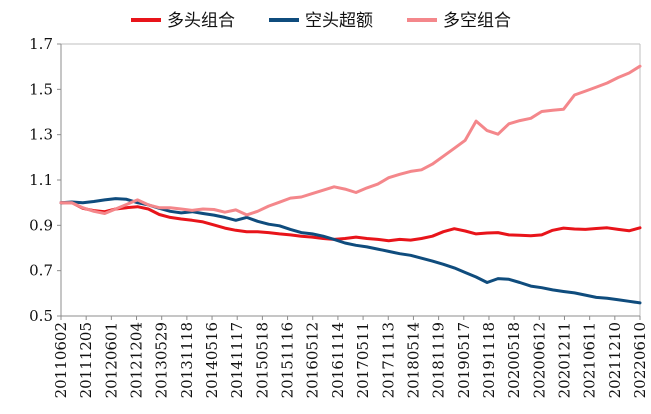 This screenshot has width=651, height=414. I want to click on x-tick-label: 20151116, so click(288, 360).